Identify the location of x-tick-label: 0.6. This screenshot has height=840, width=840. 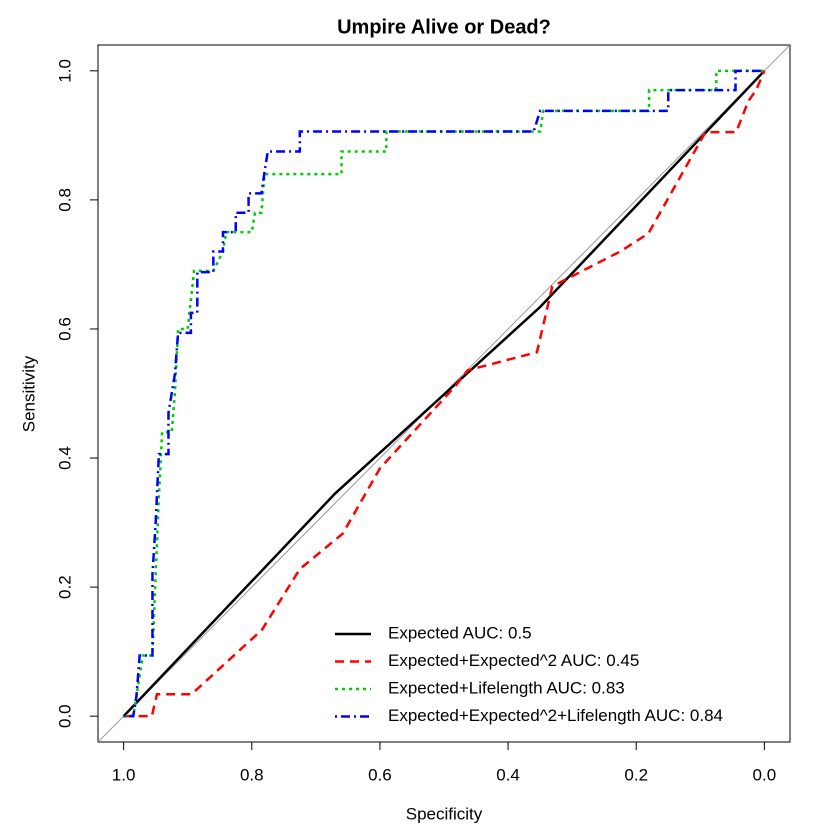
(380, 774).